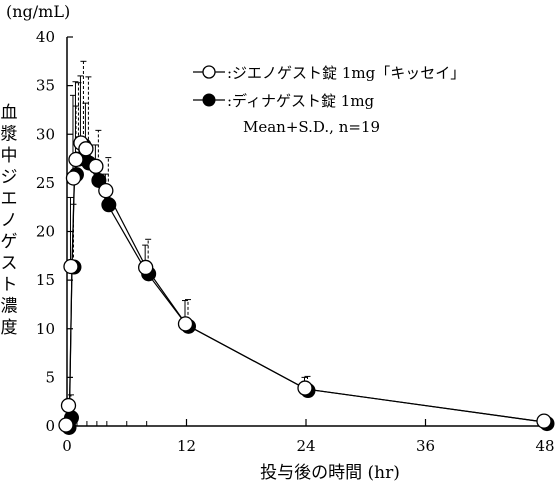 This screenshot has height=490, width=555. Describe the element at coordinates (209, 72) in the screenshot. I see `legend-marker-open` at that location.